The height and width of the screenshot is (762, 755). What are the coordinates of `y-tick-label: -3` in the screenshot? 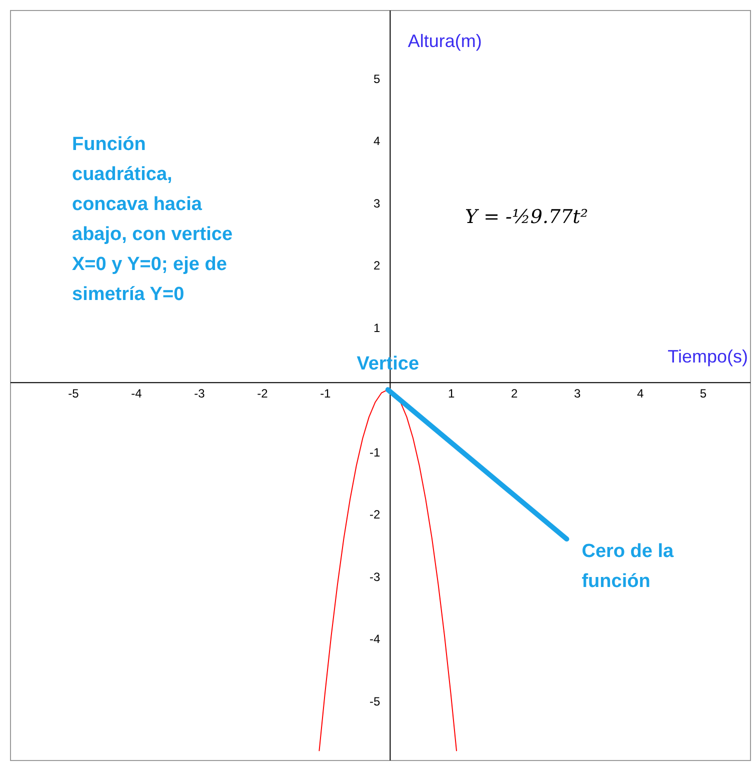 It's located at (374, 577).